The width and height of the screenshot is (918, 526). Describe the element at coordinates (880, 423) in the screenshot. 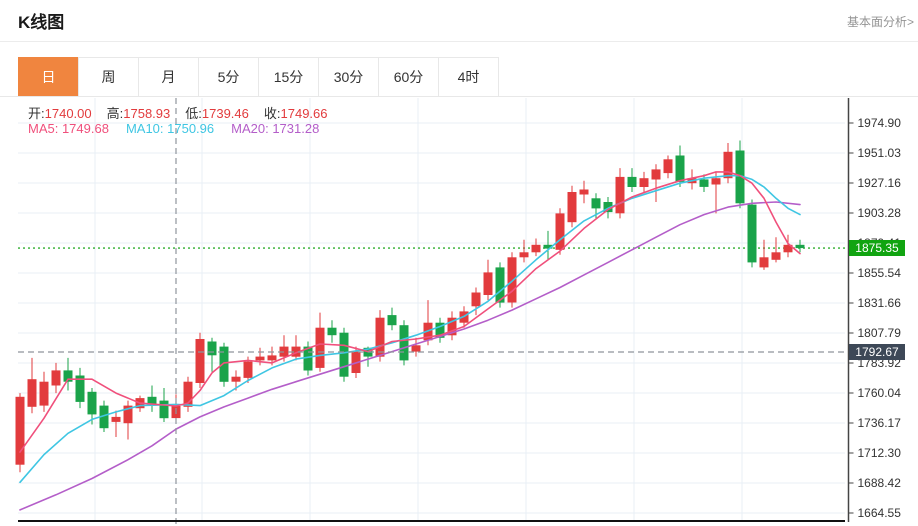

I see `y-tick-label: 1736.17` at that location.